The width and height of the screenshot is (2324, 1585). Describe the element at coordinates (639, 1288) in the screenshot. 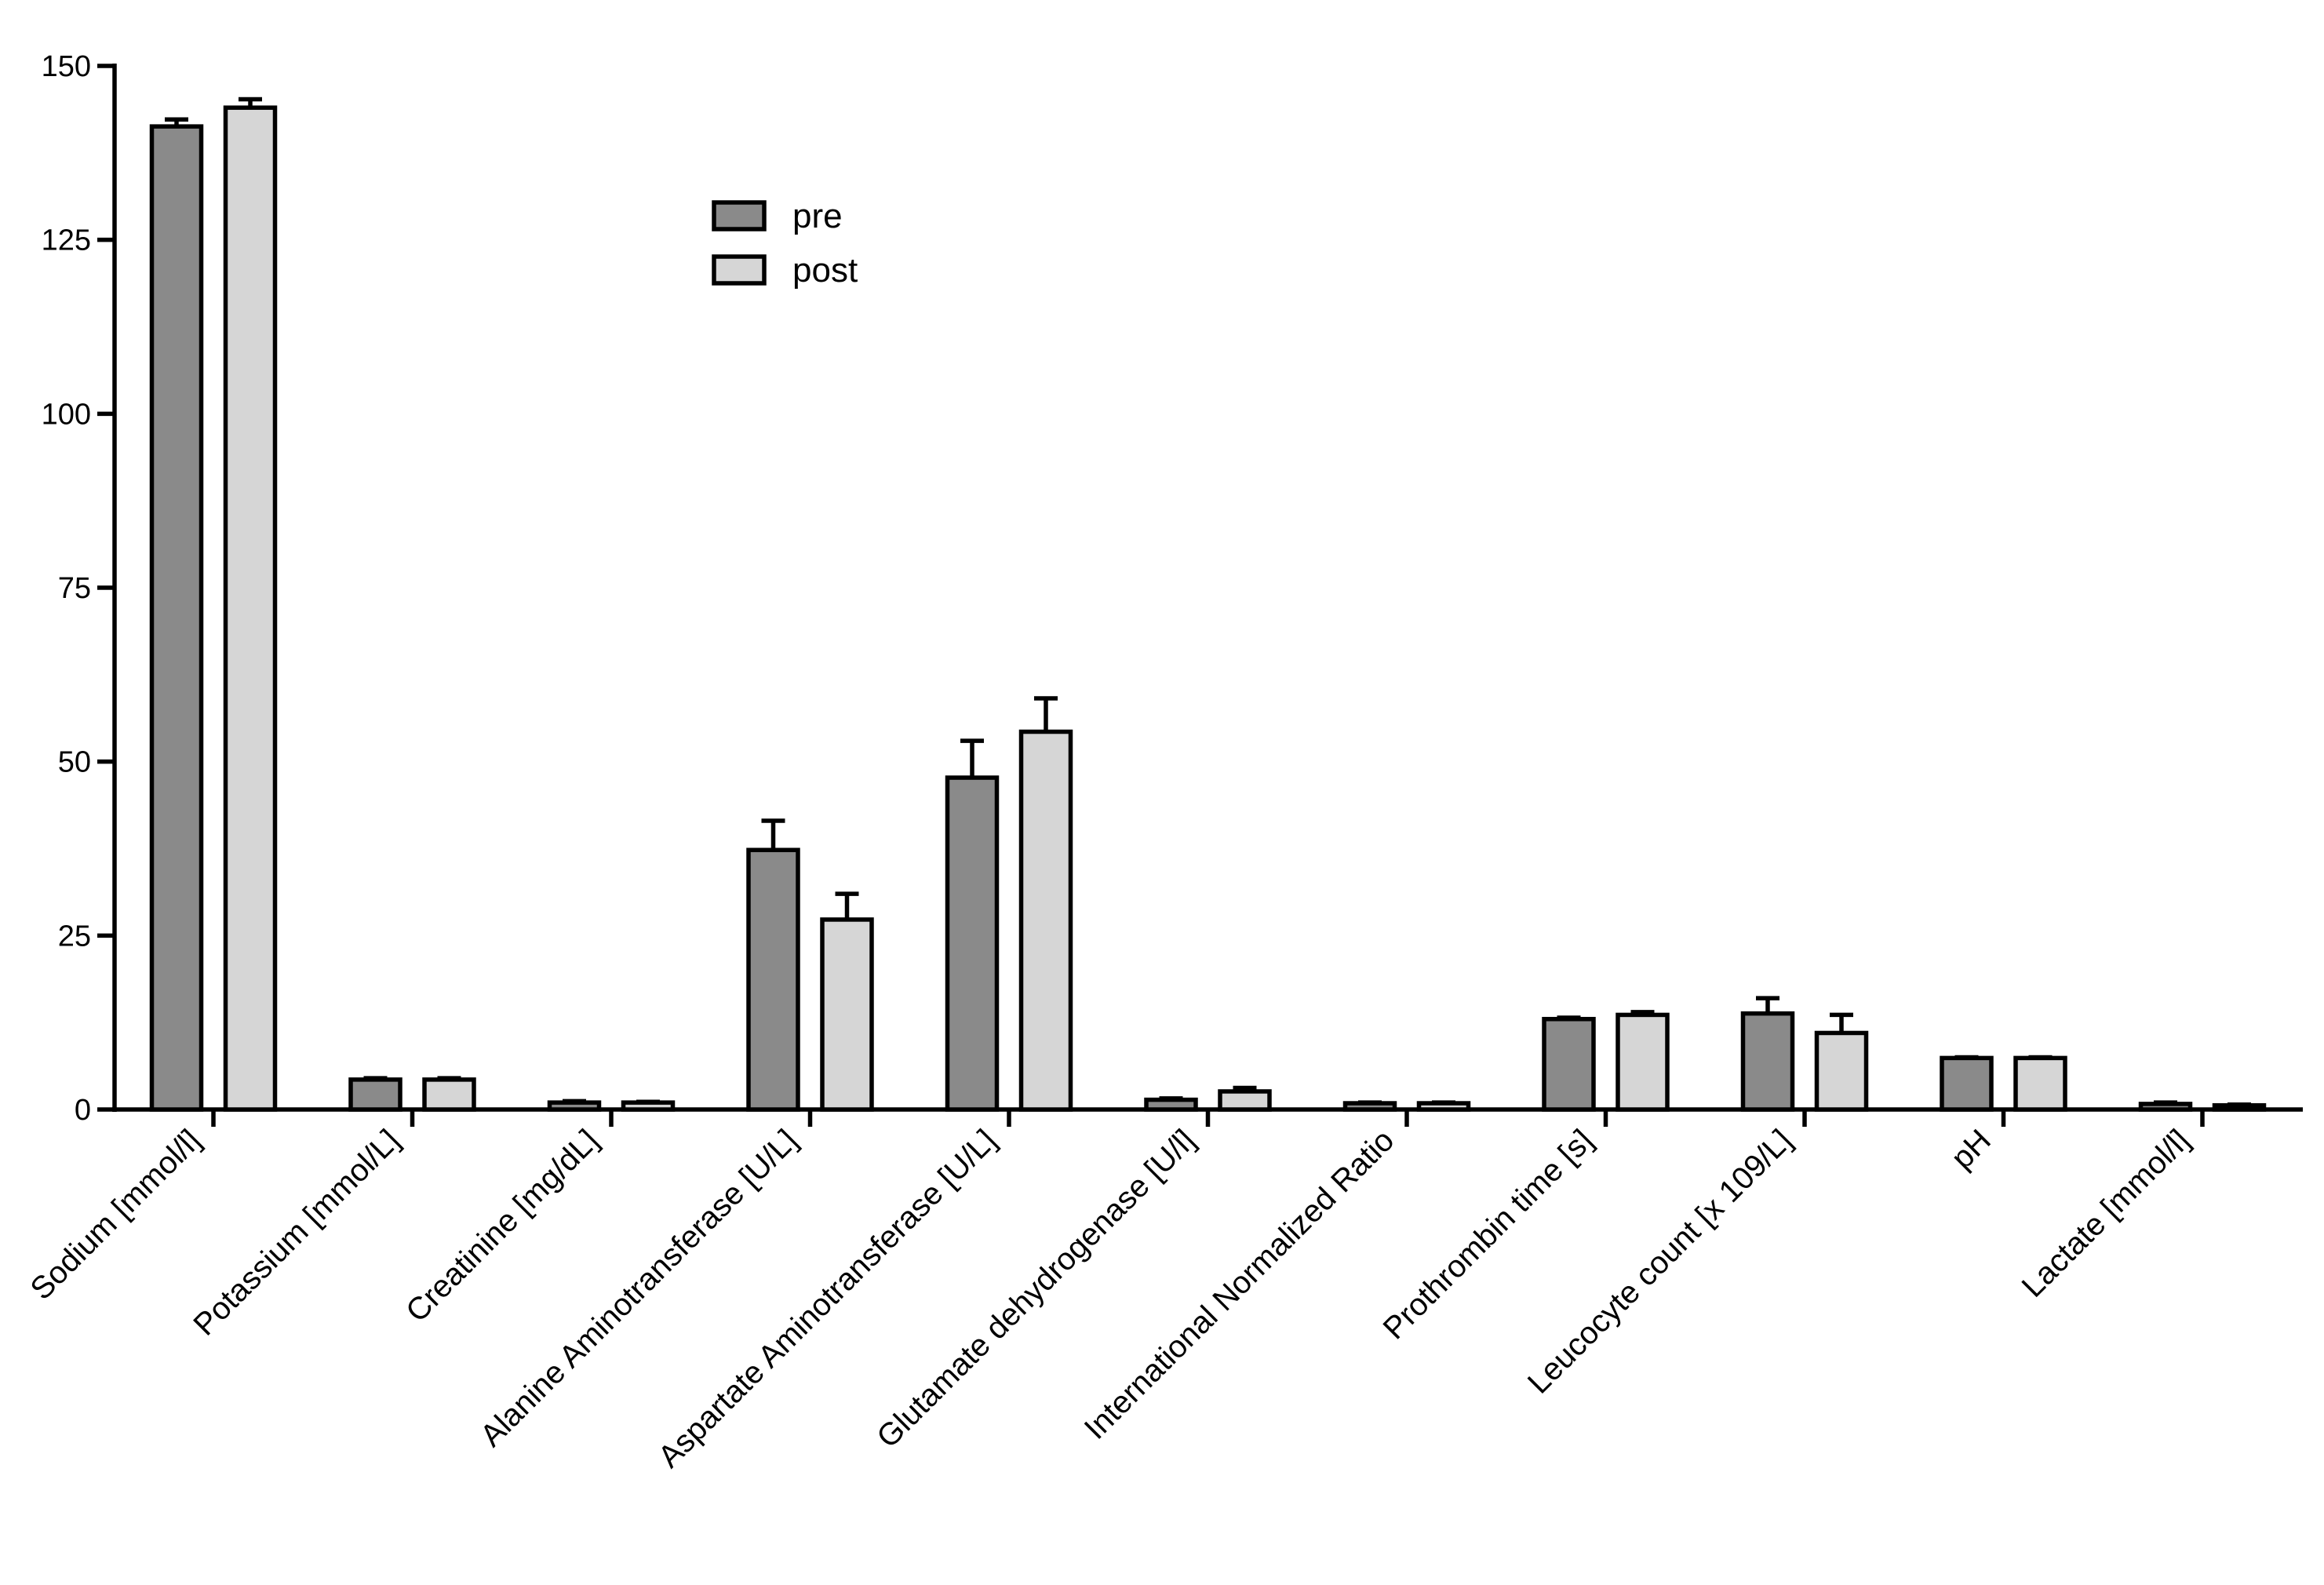

I see `category-label: Alanine Aminotransferase [U/L]` at that location.